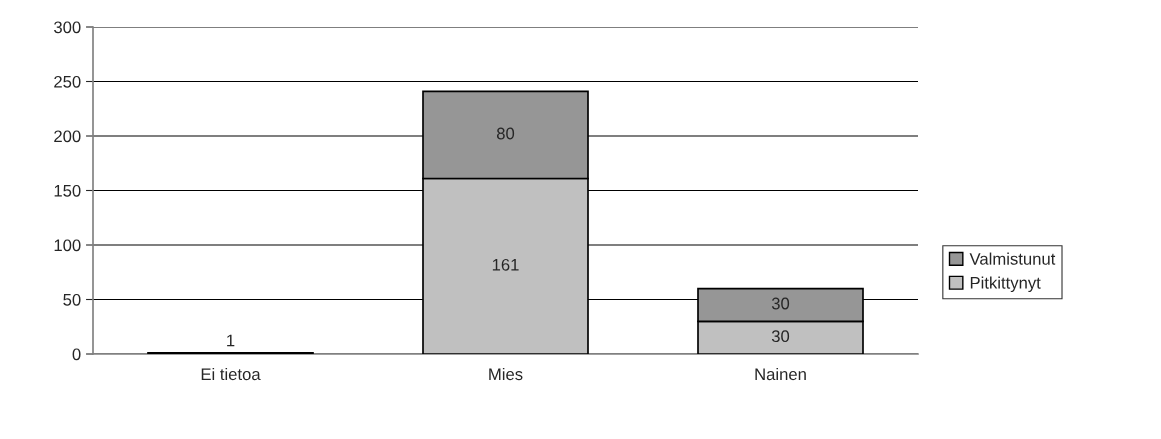  What do you see at coordinates (1005, 284) in the screenshot?
I see `legend-label: Pitkittynyt` at bounding box center [1005, 284].